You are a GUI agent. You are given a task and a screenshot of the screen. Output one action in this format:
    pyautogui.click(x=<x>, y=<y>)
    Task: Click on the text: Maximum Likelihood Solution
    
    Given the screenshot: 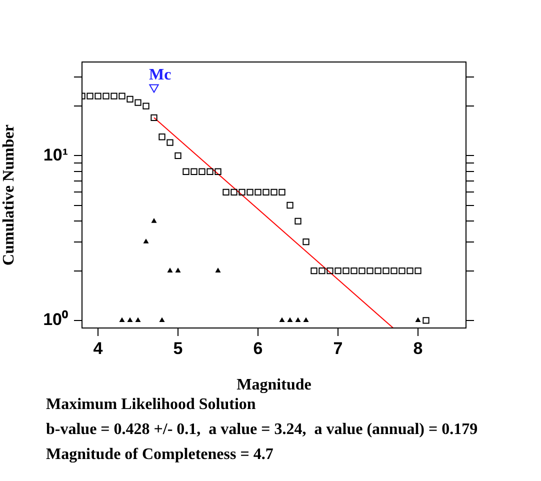 What is the action you would take?
    pyautogui.click(x=151, y=405)
    